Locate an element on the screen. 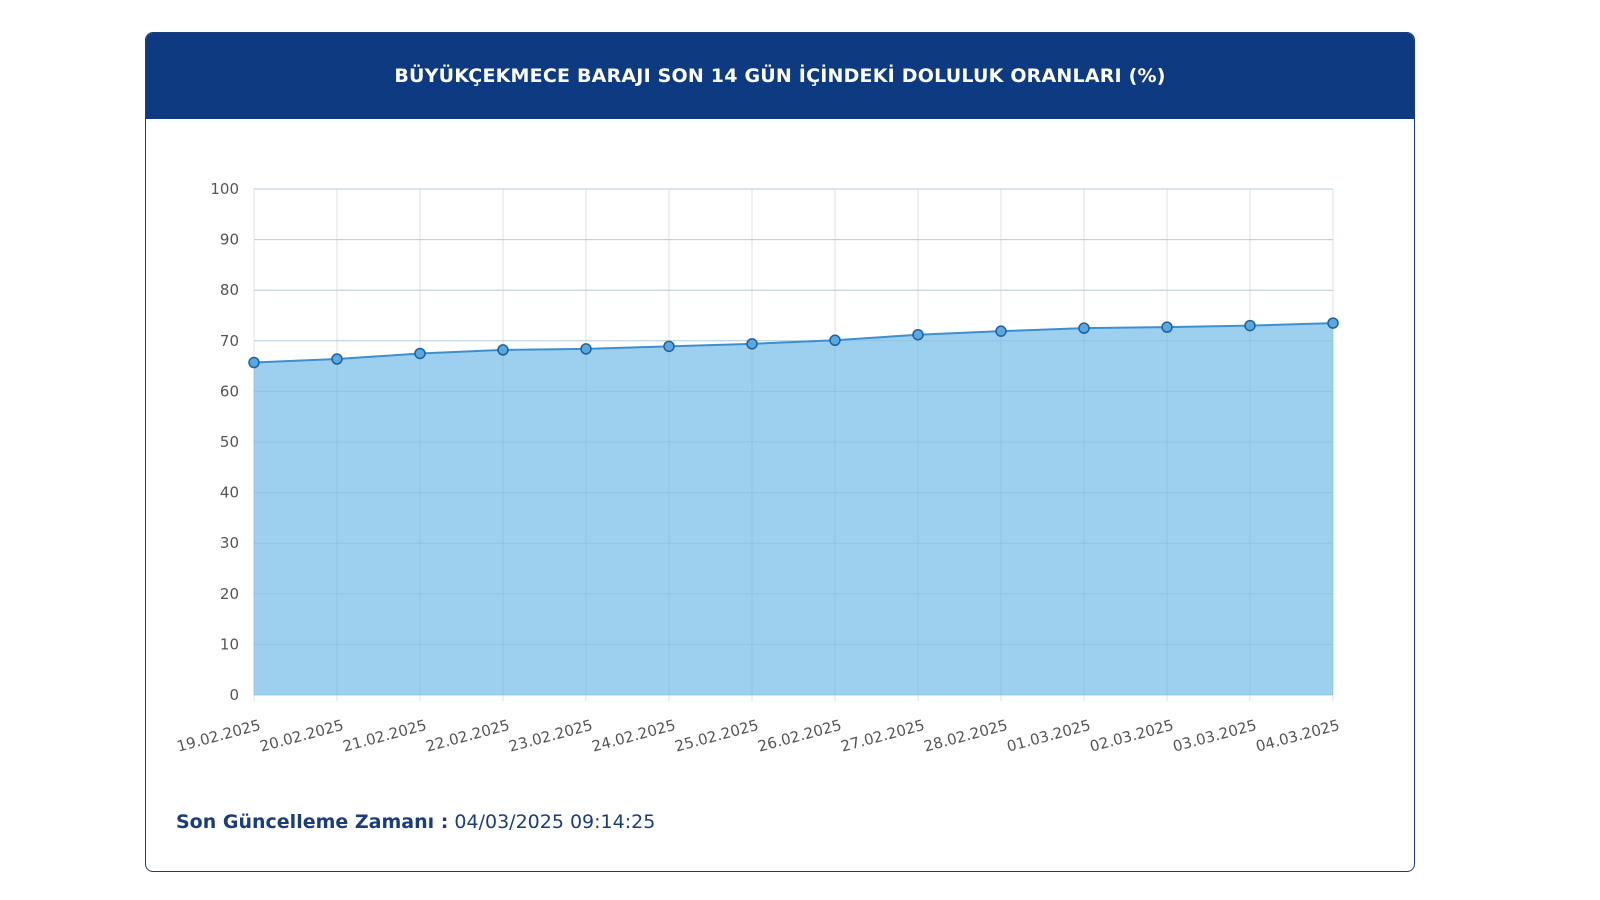 The width and height of the screenshot is (1600, 900). y-tick-label: 80 is located at coordinates (229, 290).